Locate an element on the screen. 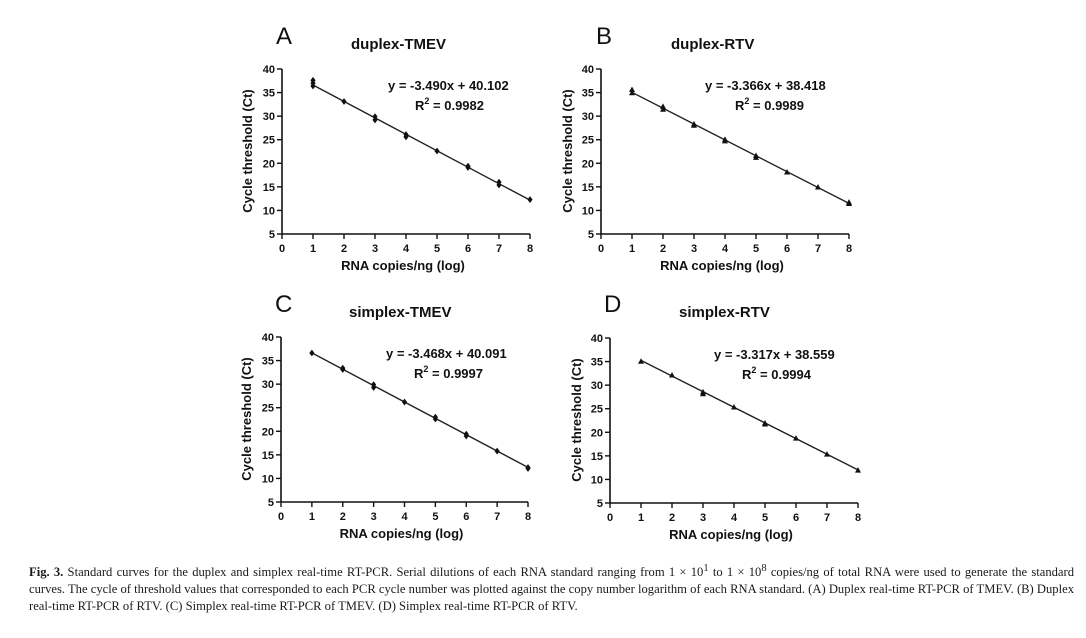 The width and height of the screenshot is (1086, 638). regression-equation: y = -3.317x + 38.559 is located at coordinates (774, 354).